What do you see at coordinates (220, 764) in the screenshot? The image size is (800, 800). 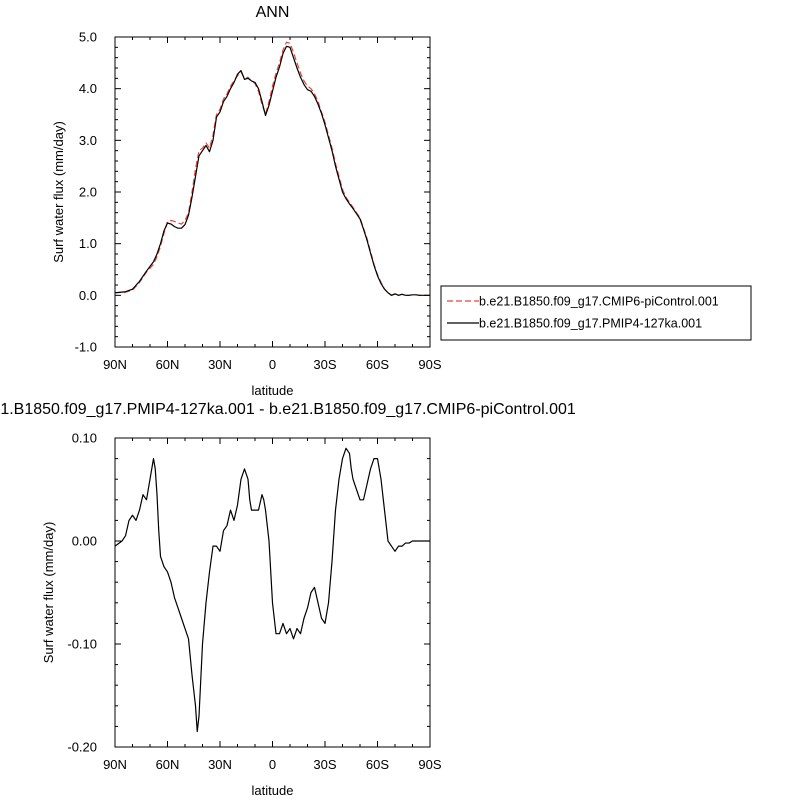 I see `bottom-plot-x-tick-label: 30N` at bounding box center [220, 764].